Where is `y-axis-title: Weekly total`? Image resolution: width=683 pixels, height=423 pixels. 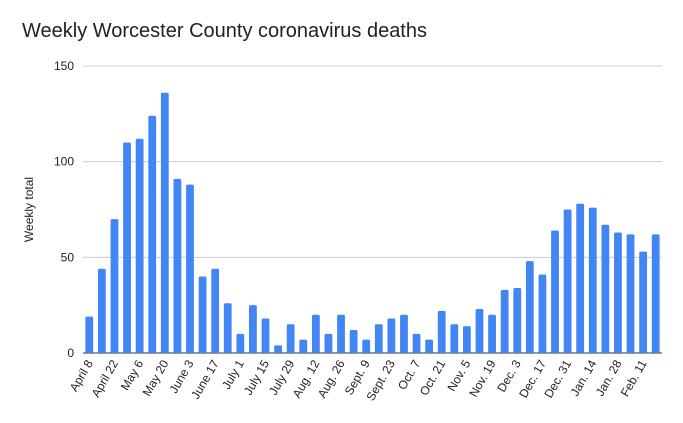 y-axis-title: Weekly total is located at coordinates (29, 209).